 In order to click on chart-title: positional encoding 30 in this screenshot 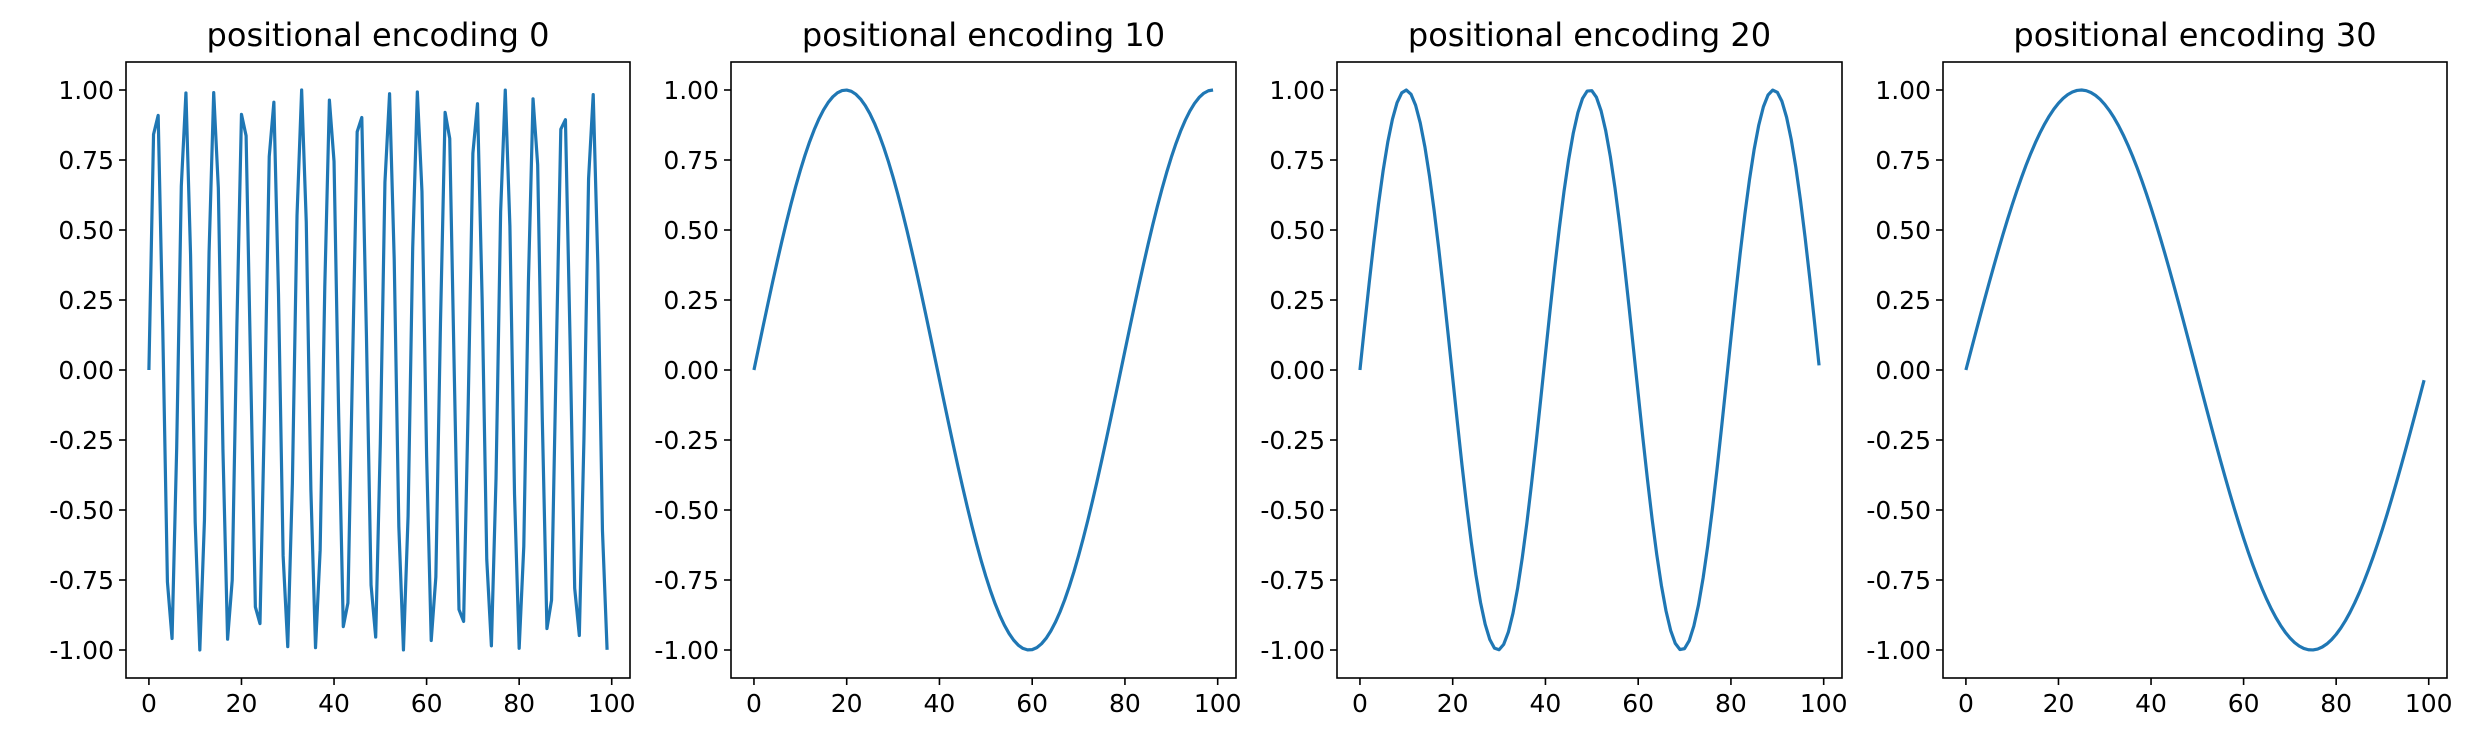, I will do `click(2194, 35)`.